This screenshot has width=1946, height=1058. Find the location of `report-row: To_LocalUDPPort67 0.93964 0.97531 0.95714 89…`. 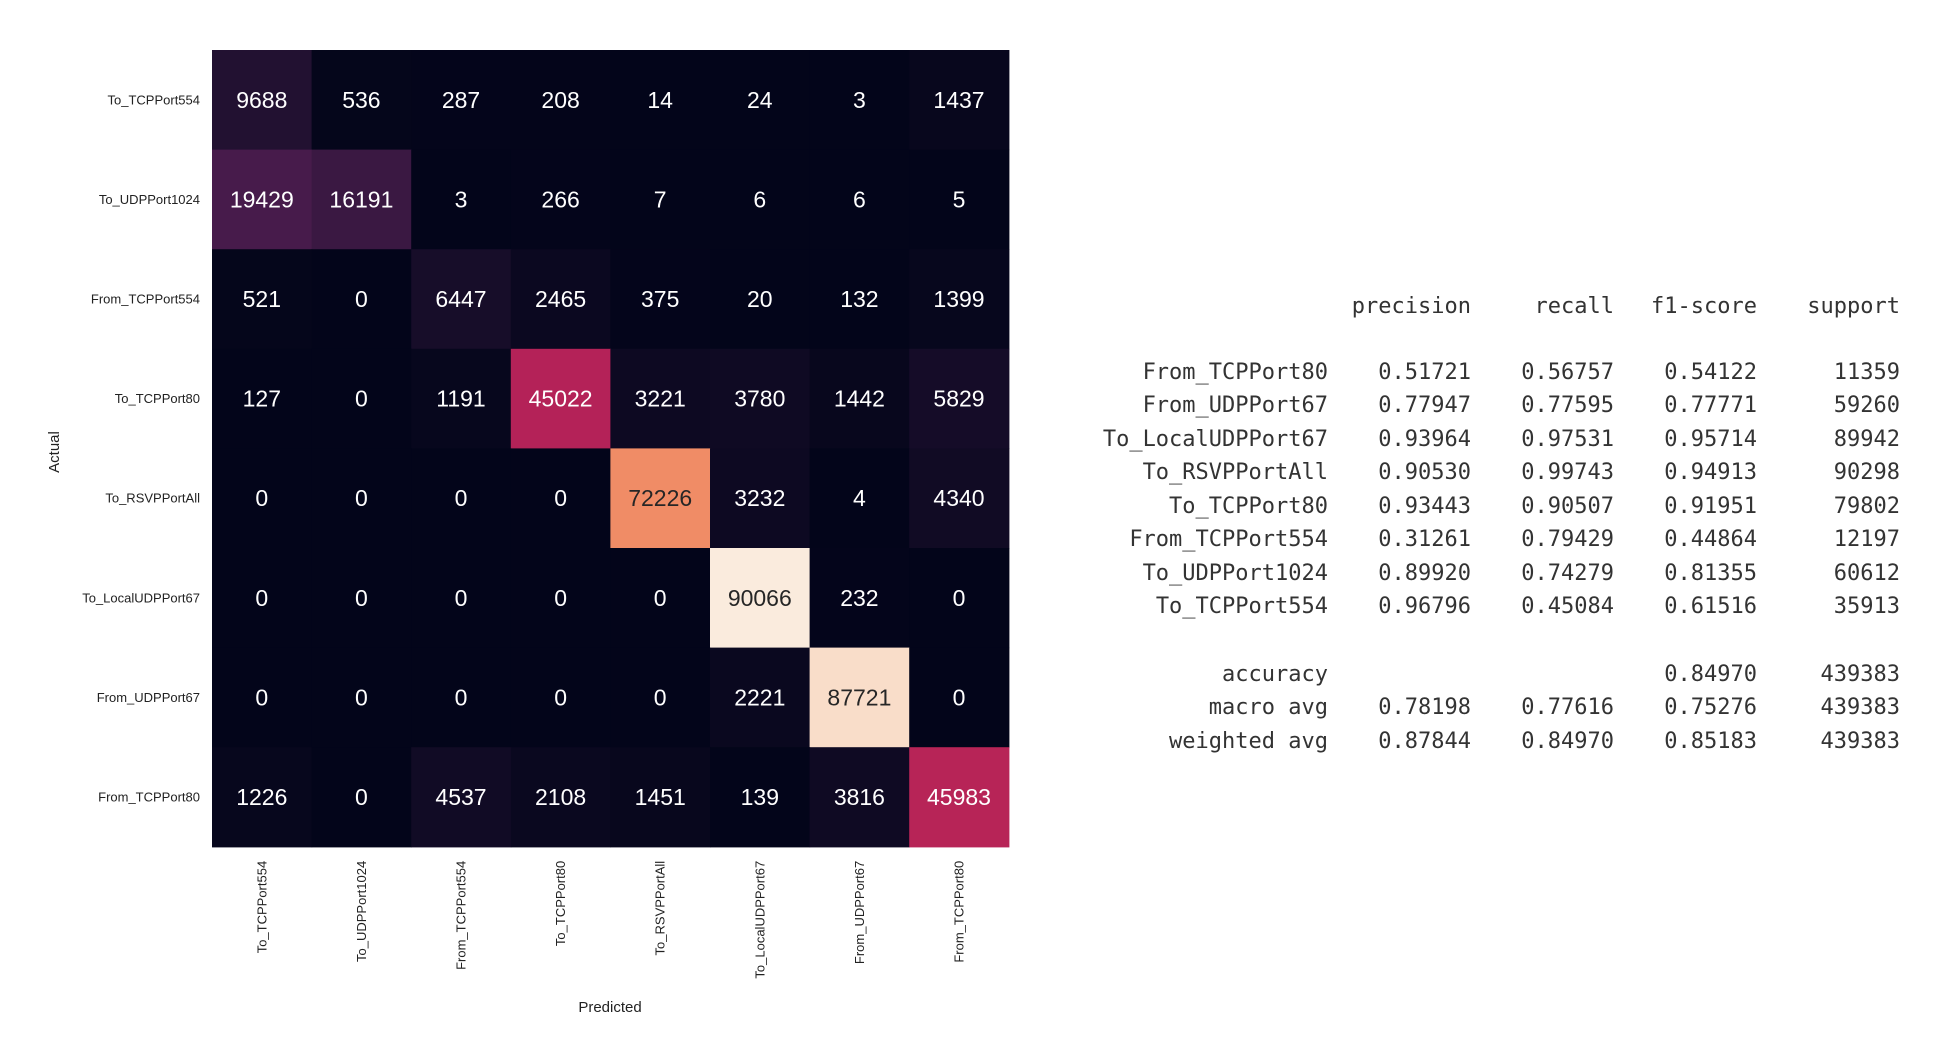

report-row: To_LocalUDPPort67 0.93964 0.97531 0.95714 89… is located at coordinates (1480, 440).